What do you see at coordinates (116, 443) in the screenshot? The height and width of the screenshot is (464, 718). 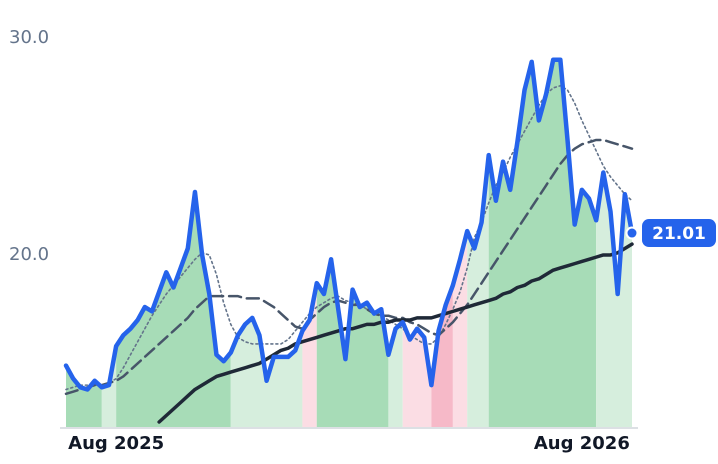 I see `x-tick-label: Aug 2025` at bounding box center [116, 443].